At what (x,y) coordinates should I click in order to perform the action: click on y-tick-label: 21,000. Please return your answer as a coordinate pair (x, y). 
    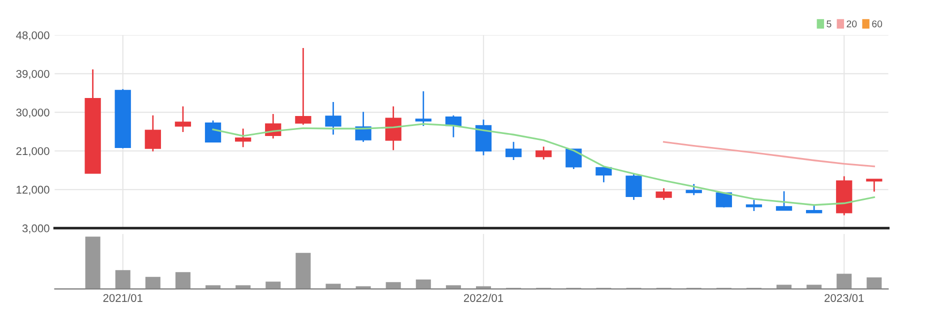
    Looking at the image, I should click on (33, 151).